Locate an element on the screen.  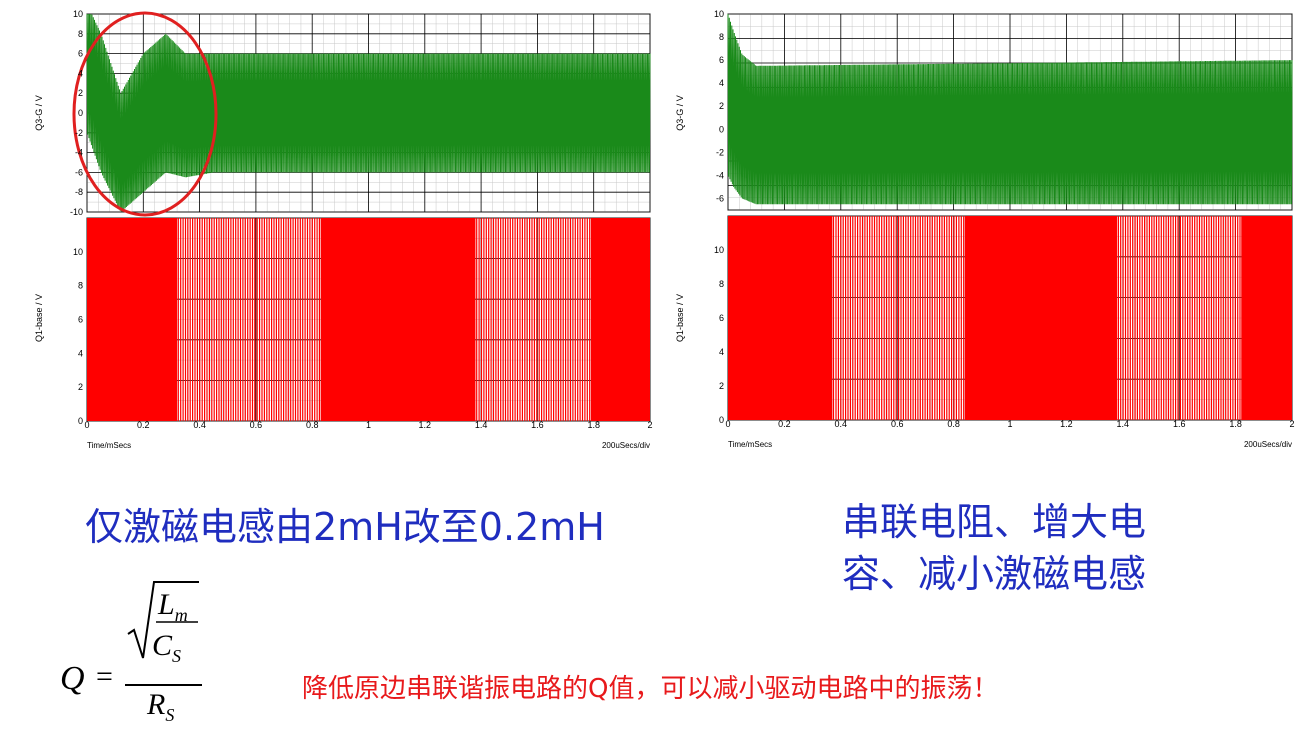
formula-fraction-bar is located at coordinates (163, 685).